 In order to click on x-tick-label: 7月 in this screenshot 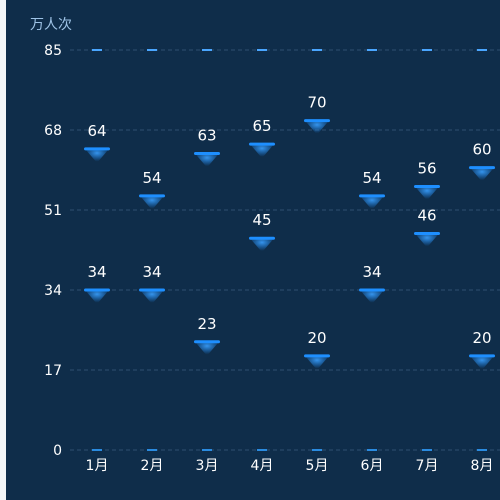, I will do `click(427, 466)`.